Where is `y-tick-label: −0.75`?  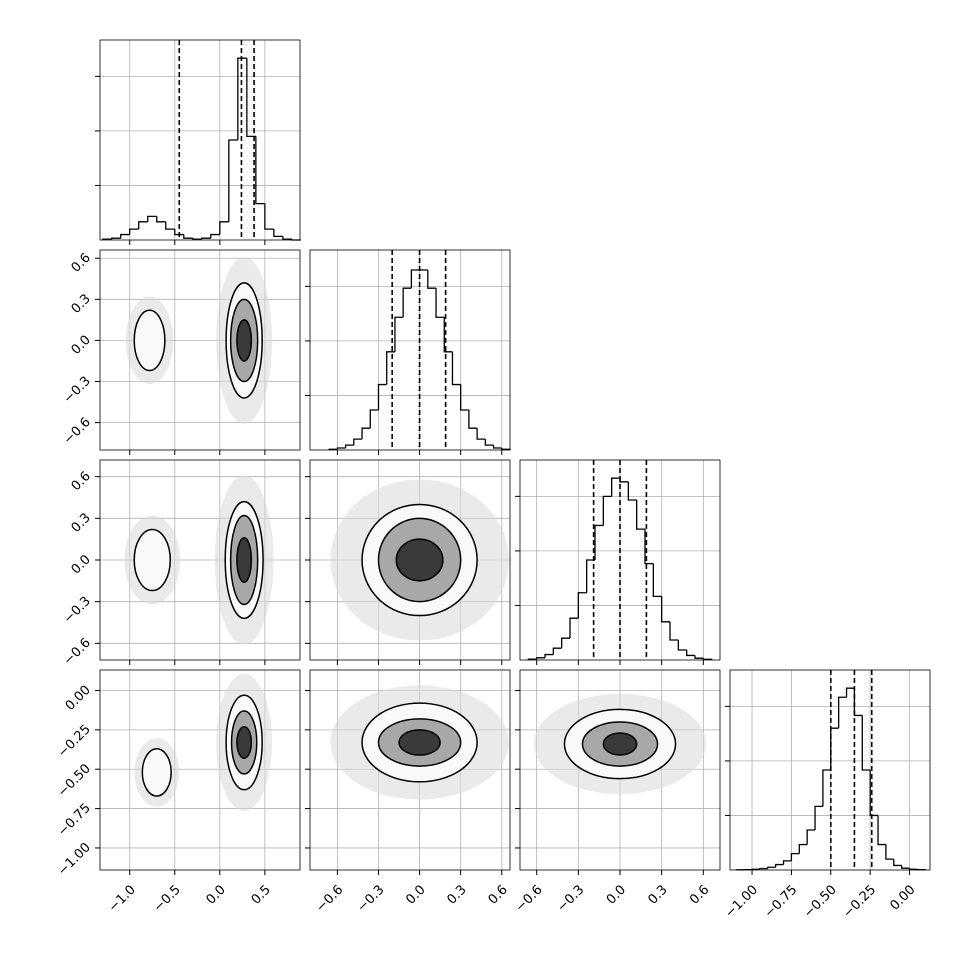
y-tick-label: −0.75 is located at coordinates (74, 820).